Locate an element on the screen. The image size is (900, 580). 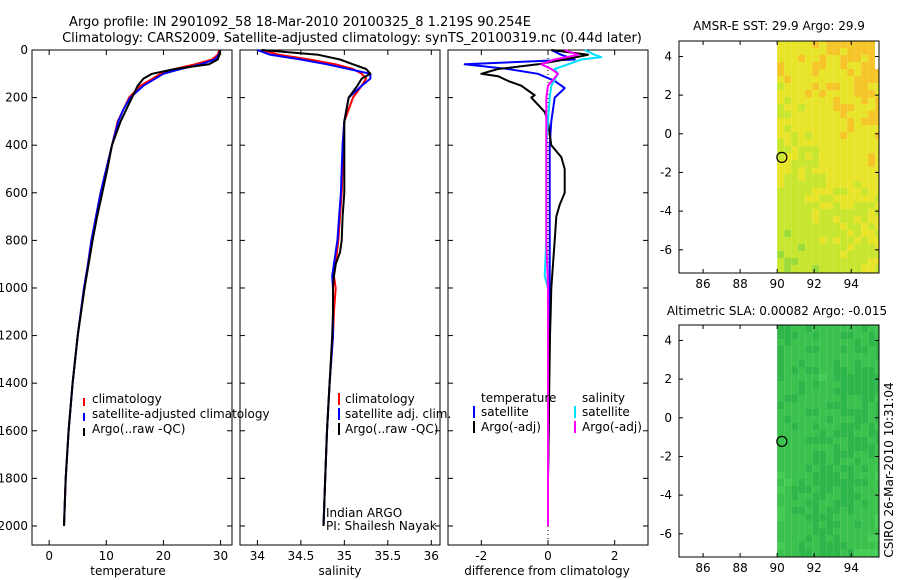
credit-line1: Indian ARGO is located at coordinates (364, 513).